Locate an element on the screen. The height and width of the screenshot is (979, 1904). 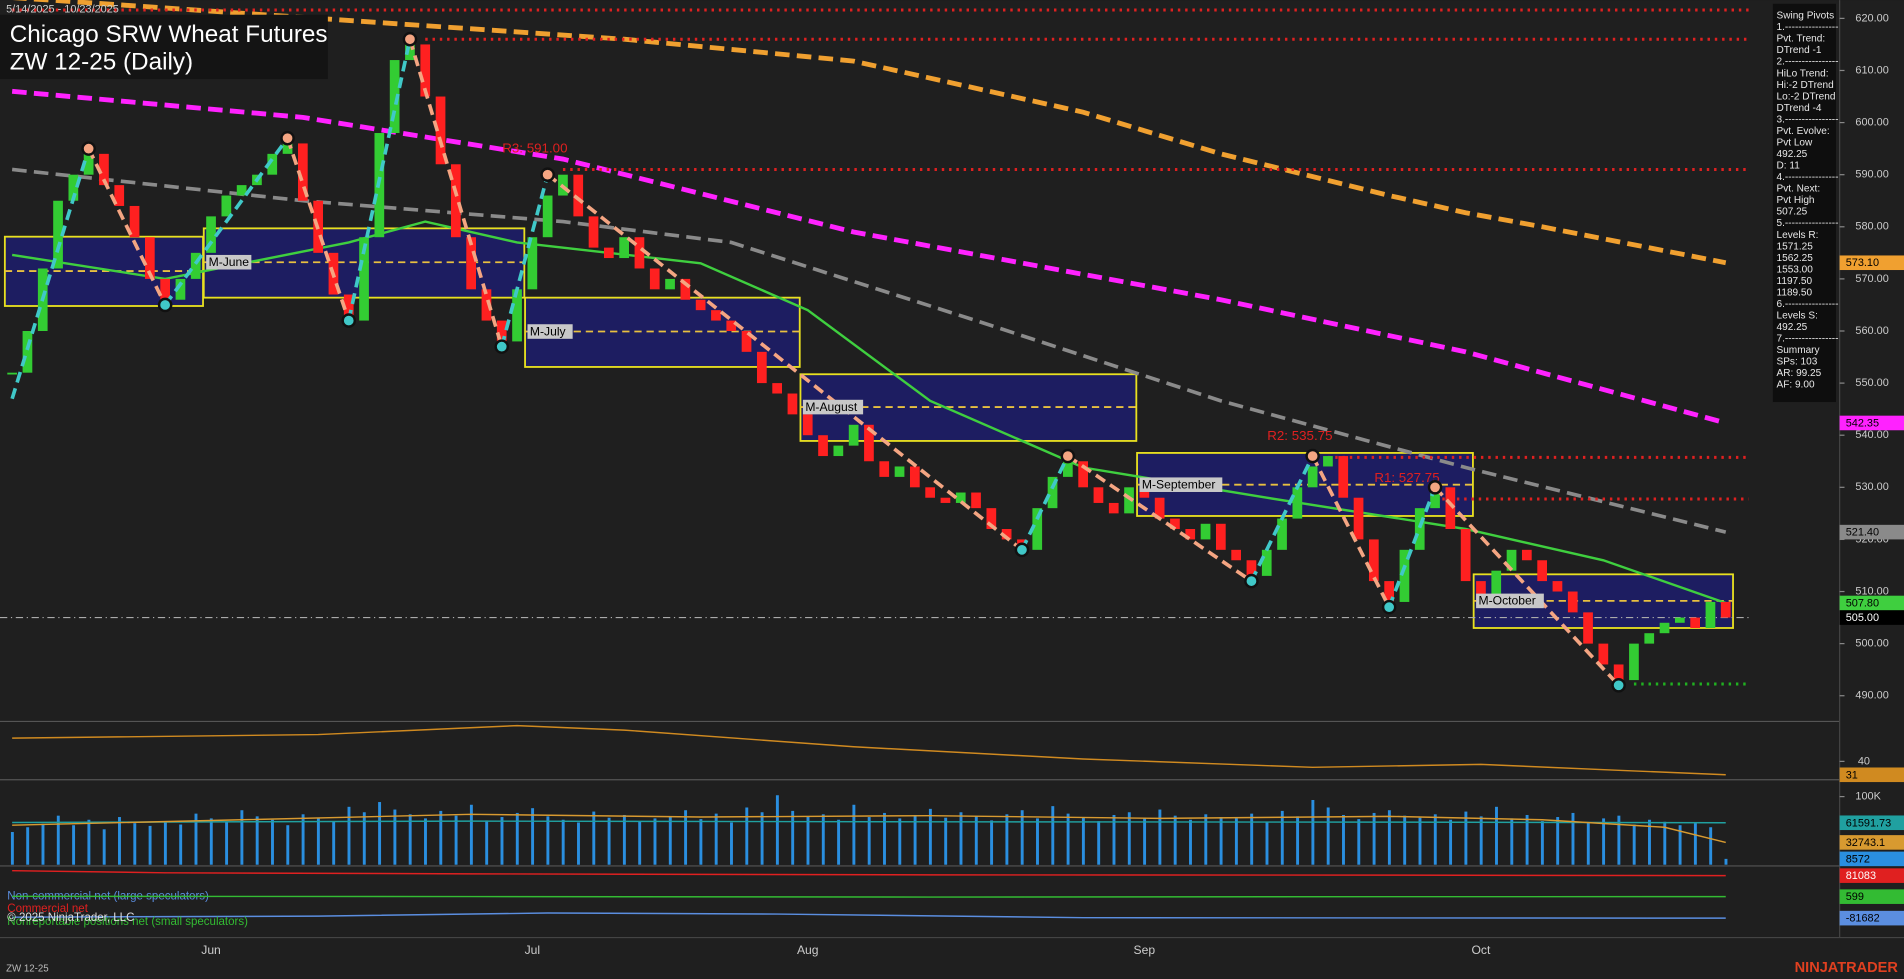
legend-entry: Commercial net is located at coordinates (47, 909).